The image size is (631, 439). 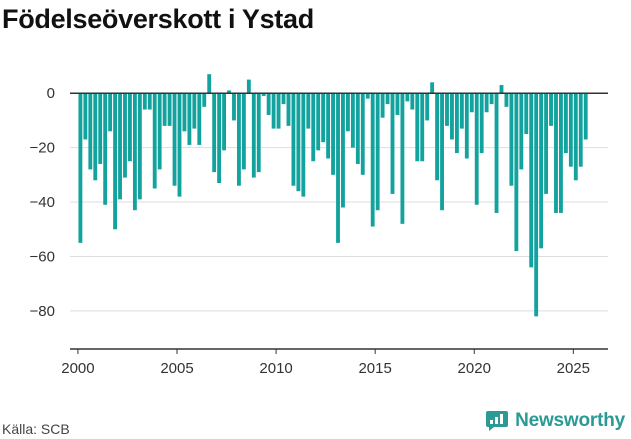 What do you see at coordinates (573, 368) in the screenshot?
I see `x-tick-label: 2025` at bounding box center [573, 368].